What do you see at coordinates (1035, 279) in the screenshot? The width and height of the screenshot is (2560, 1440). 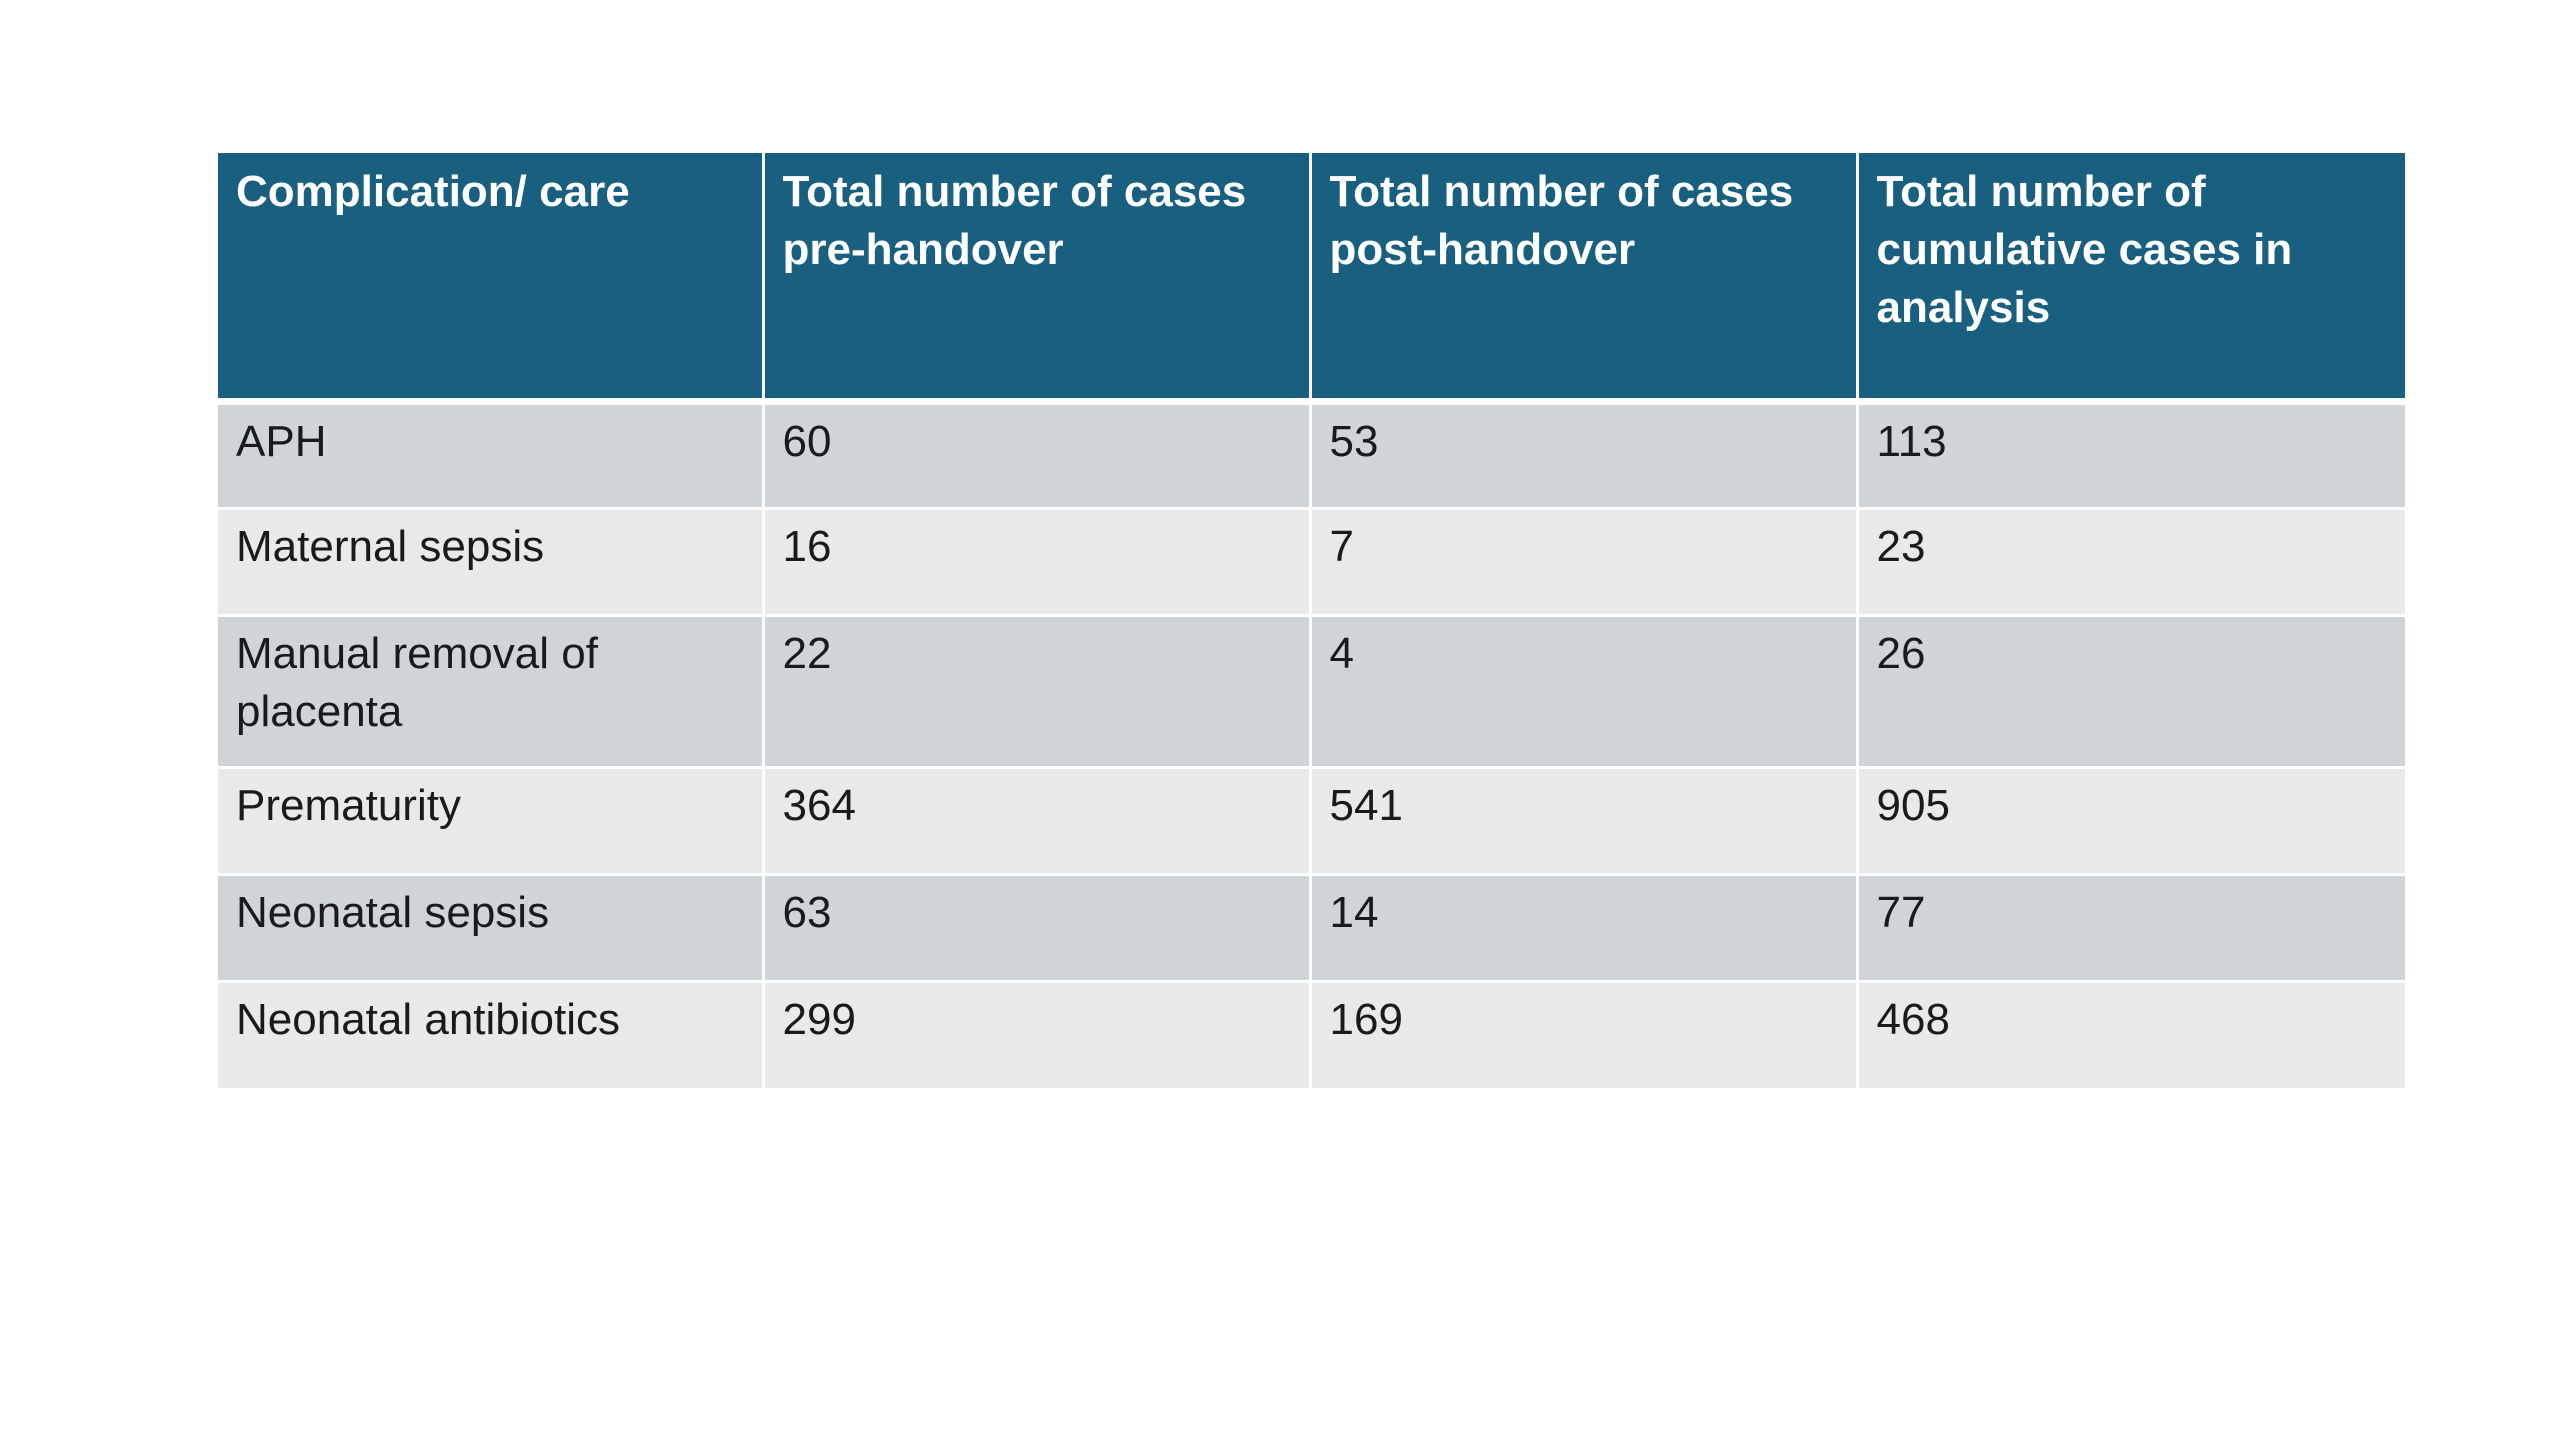 I see `header-pre-handover: Total number of cases pre-handover` at bounding box center [1035, 279].